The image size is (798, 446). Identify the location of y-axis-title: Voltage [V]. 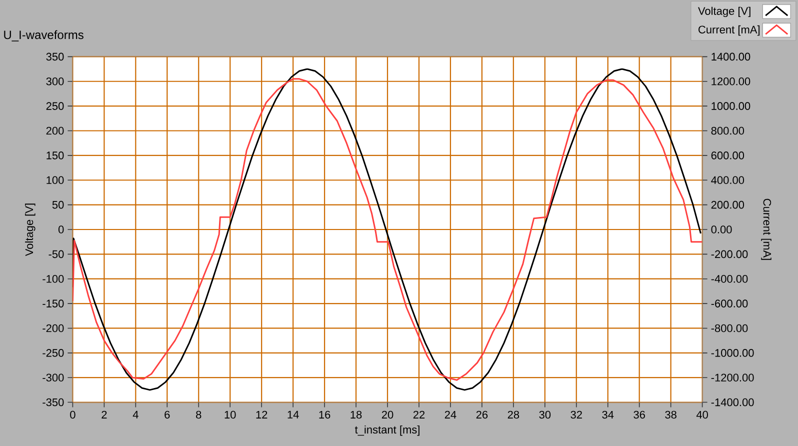
(30, 230).